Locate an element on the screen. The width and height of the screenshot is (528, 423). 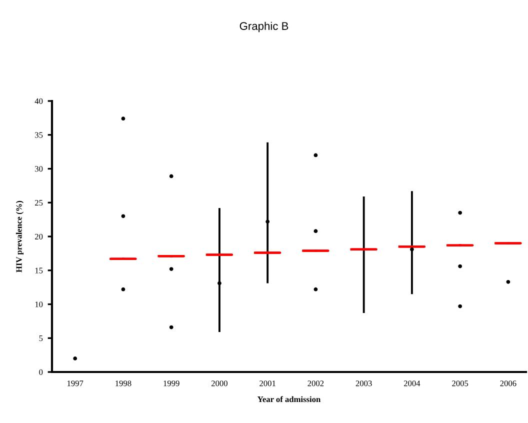
y-tick-label: 0 is located at coordinates (41, 372).